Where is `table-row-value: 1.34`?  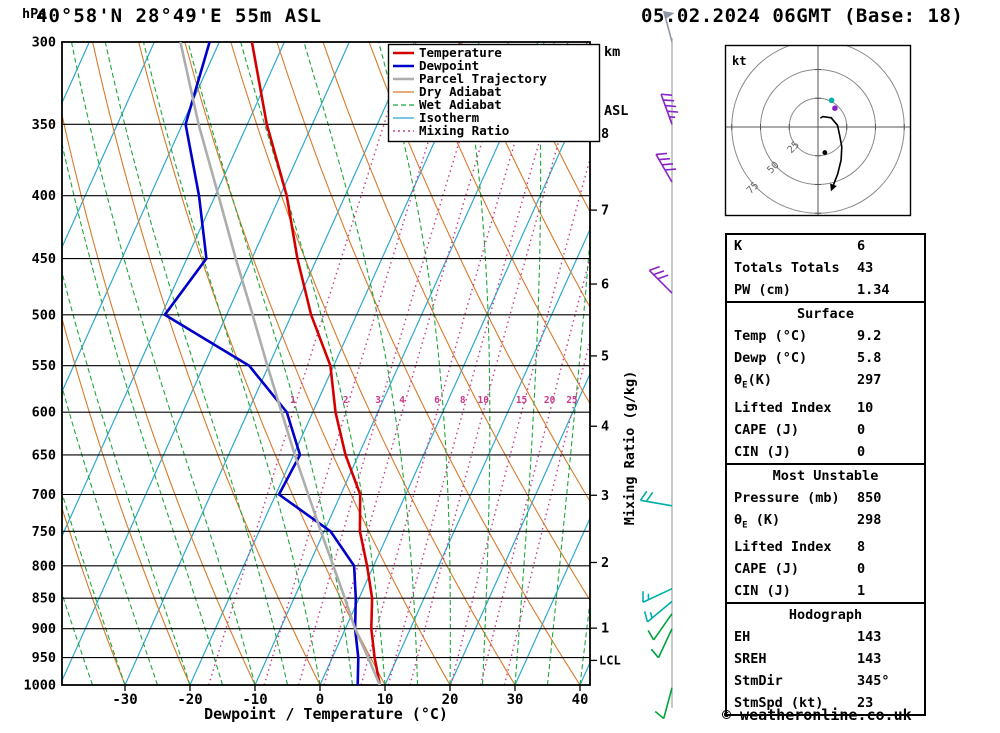
table-row-value: 1.34 is located at coordinates (873, 290).